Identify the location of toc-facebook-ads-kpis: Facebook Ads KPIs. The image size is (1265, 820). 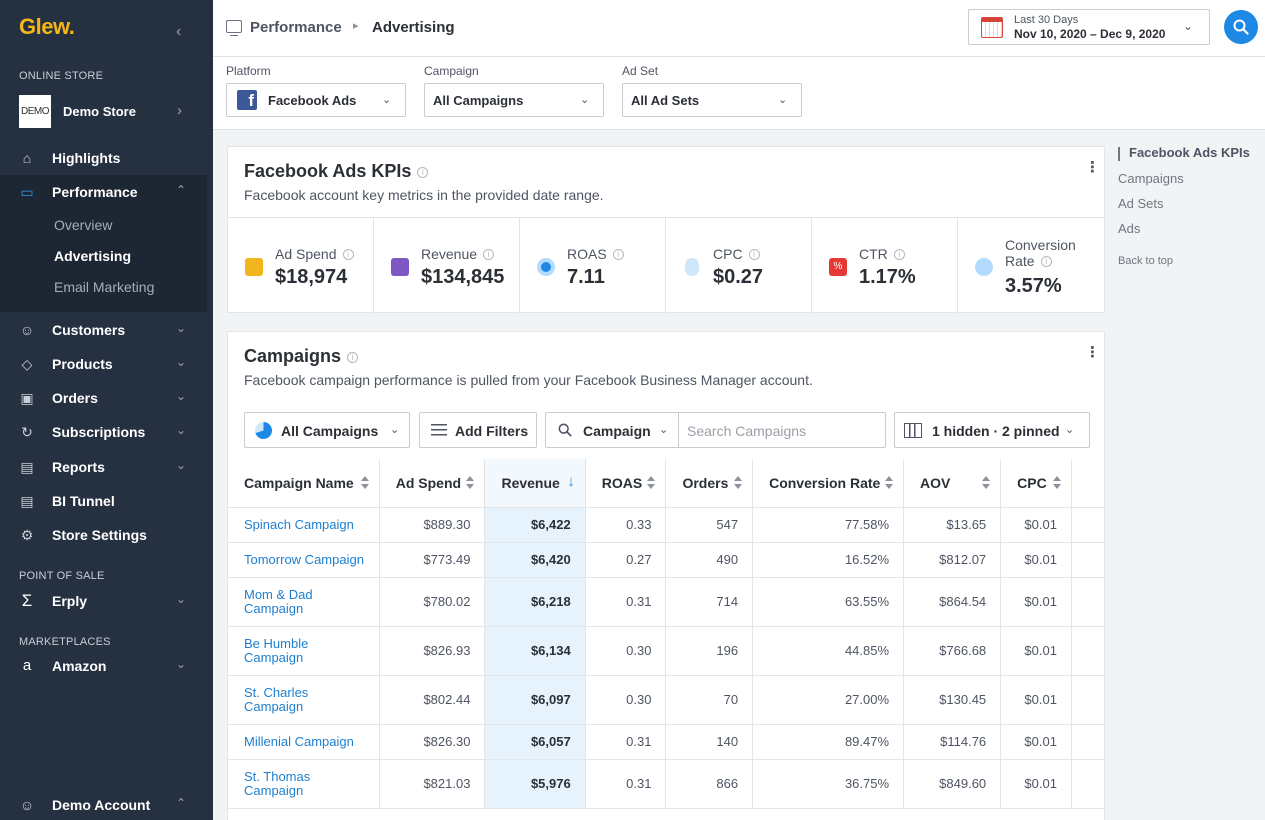
(1189, 152).